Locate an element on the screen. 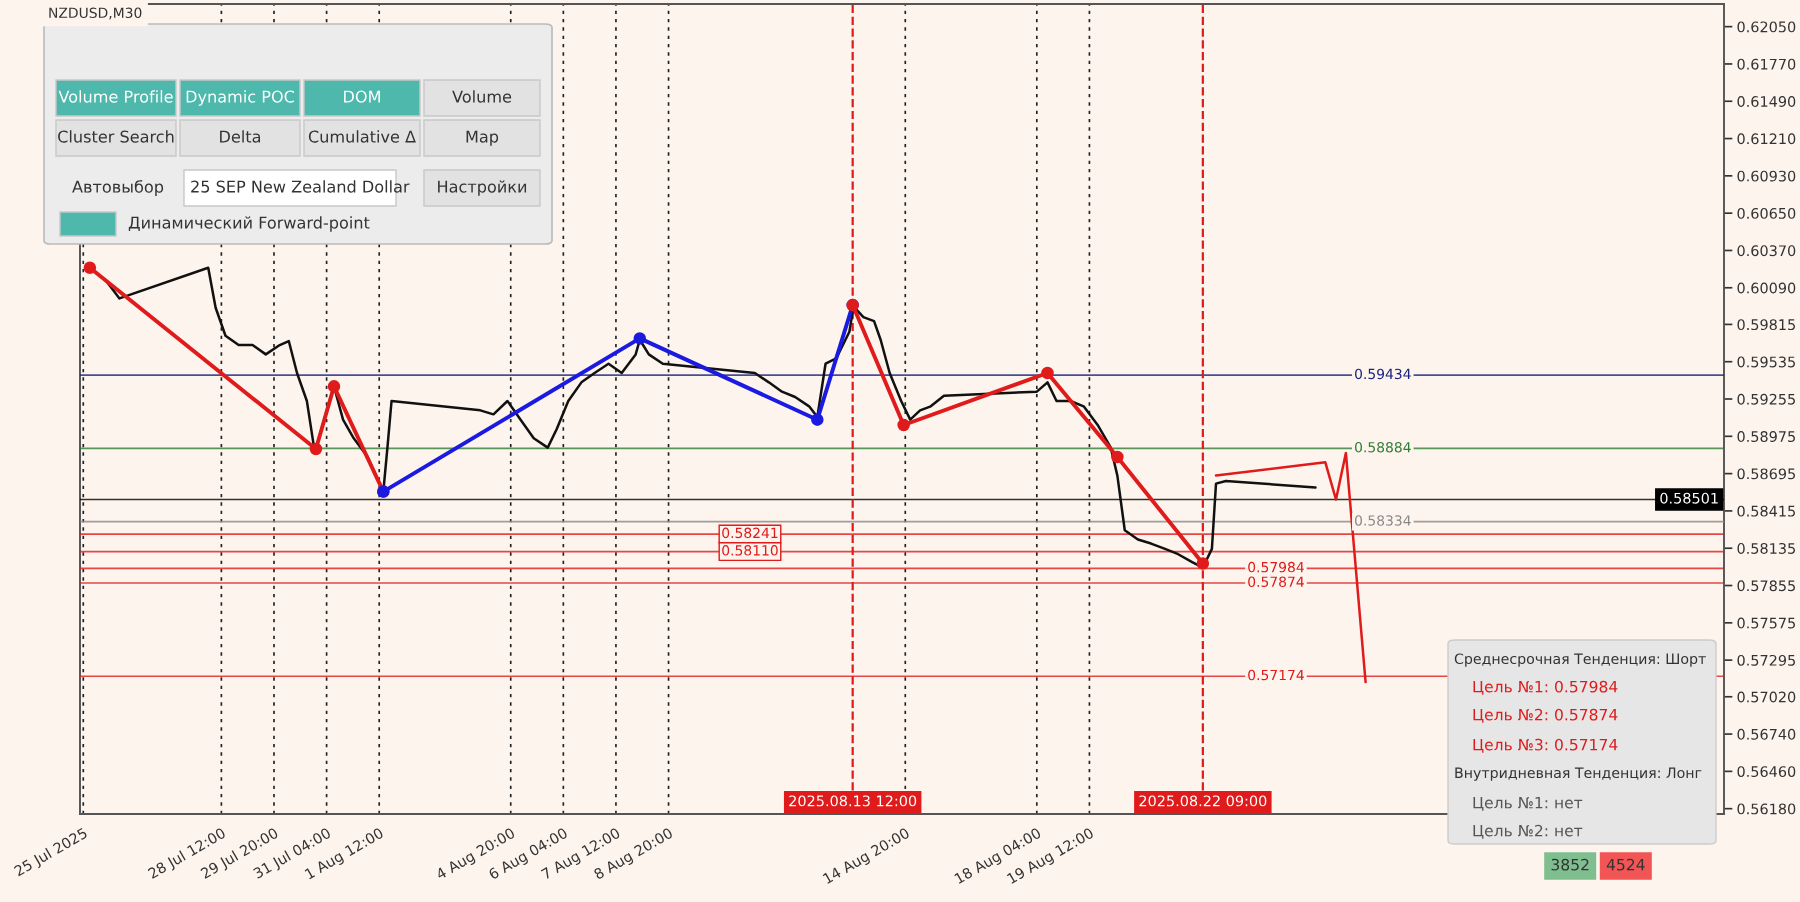 Image resolution: width=1800 pixels, height=902 pixels. annotation: Dynamic POC is located at coordinates (240, 98).